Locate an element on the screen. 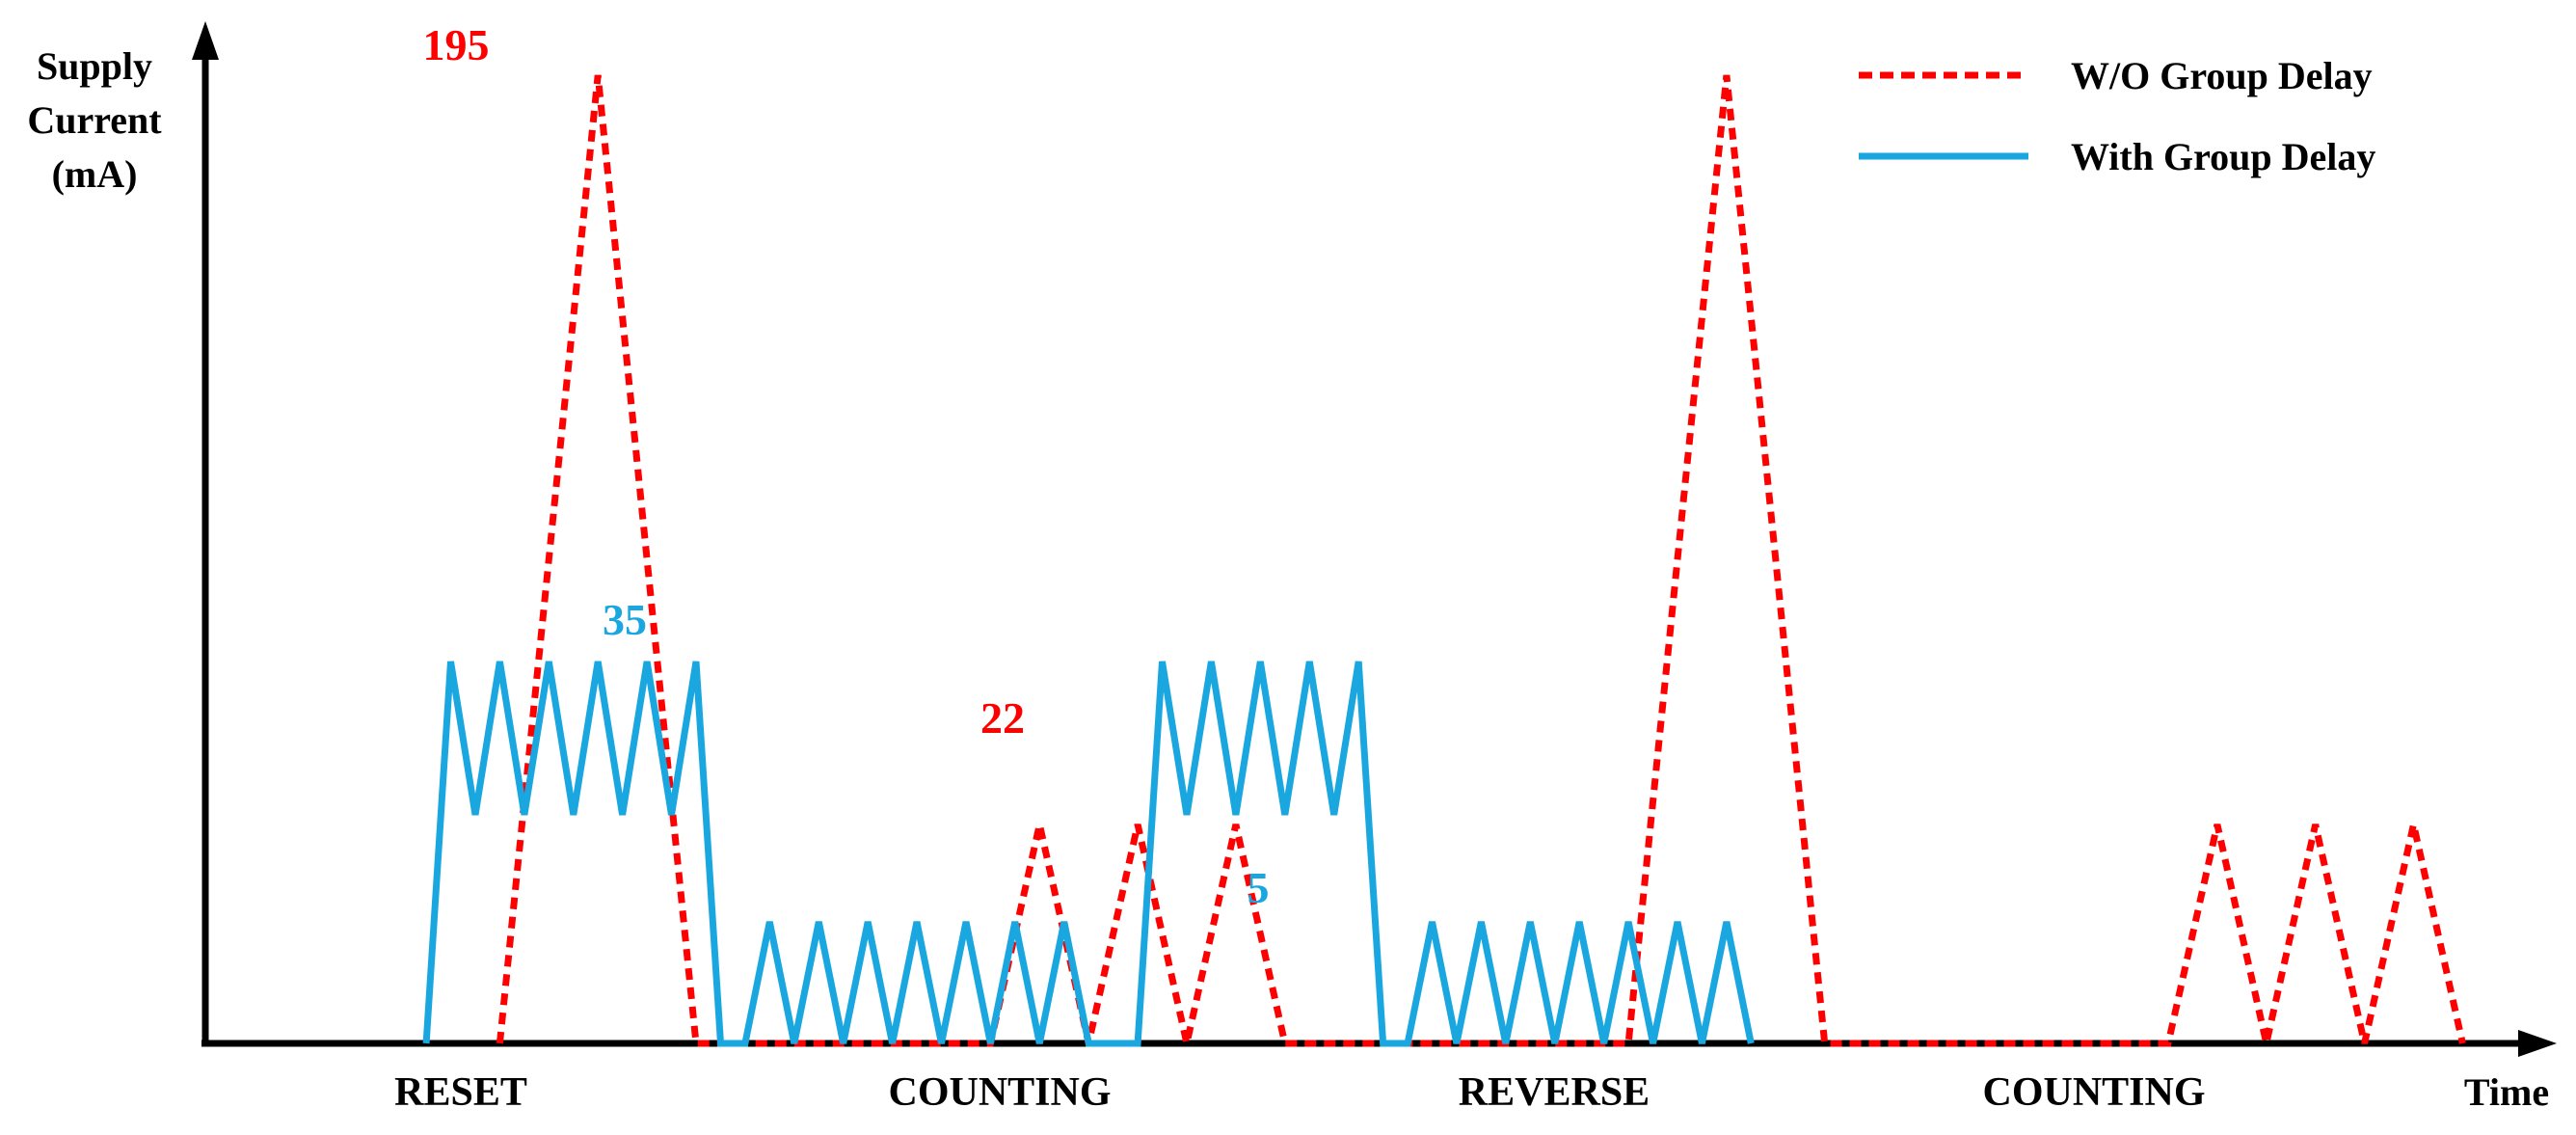  phase-label-reset: RESET is located at coordinates (461, 1092).